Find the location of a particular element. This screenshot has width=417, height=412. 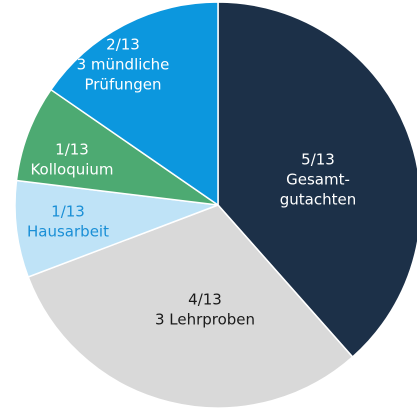

slice-category-label: gutachten is located at coordinates (318, 200).